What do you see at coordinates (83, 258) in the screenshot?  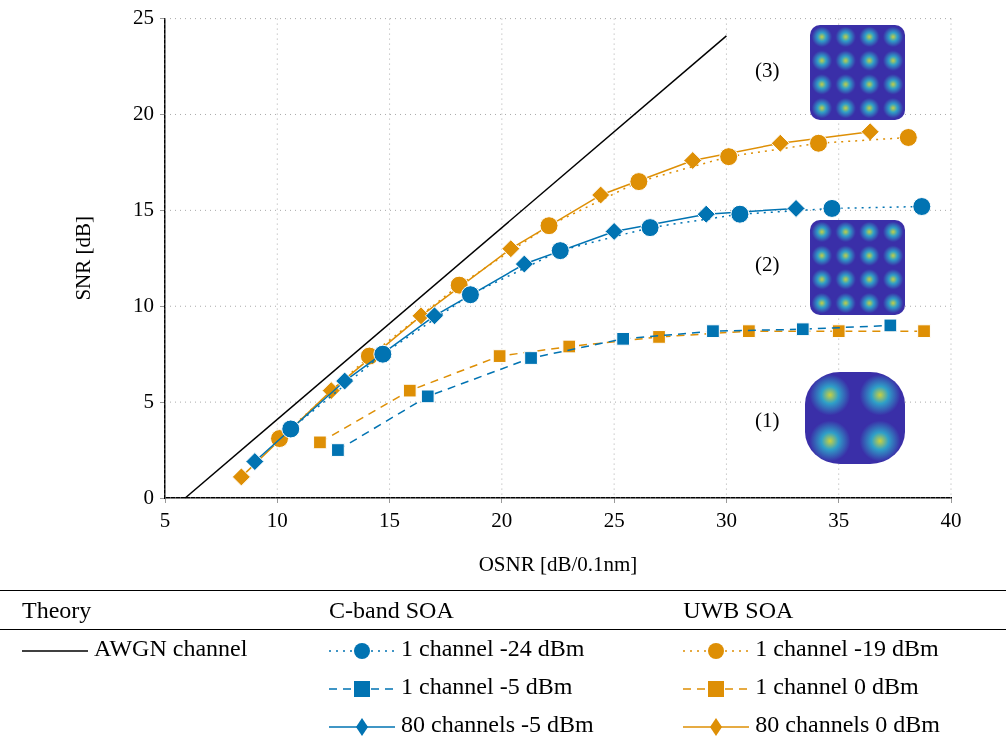 I see `y-axis-title: SNR [dB]` at bounding box center [83, 258].